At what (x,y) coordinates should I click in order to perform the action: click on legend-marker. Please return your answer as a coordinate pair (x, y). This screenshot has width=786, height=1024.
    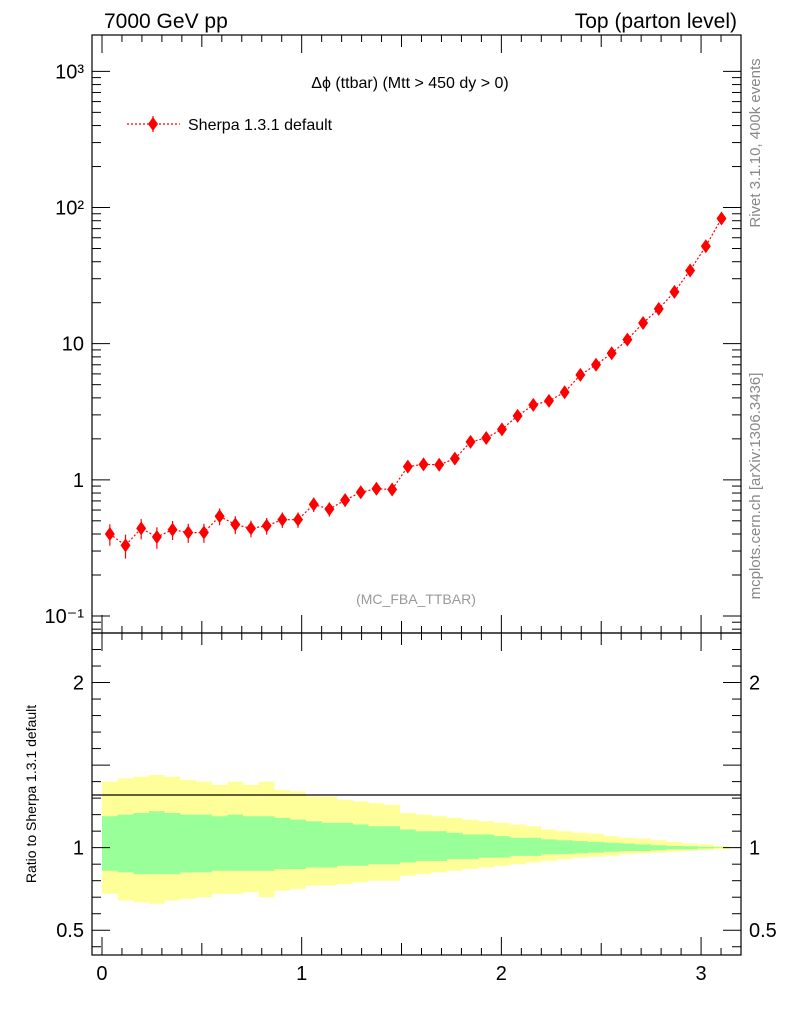
    Looking at the image, I should click on (153, 124).